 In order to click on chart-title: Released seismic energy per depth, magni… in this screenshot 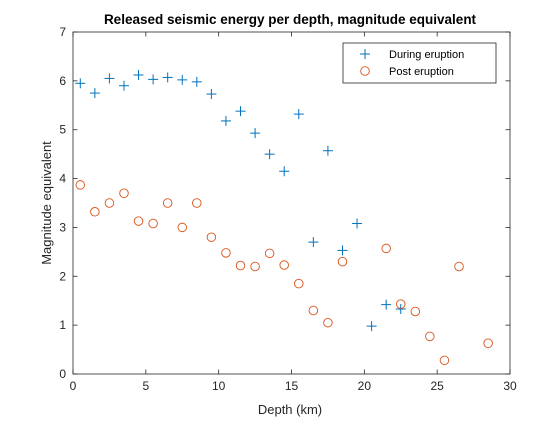, I will do `click(290, 19)`.